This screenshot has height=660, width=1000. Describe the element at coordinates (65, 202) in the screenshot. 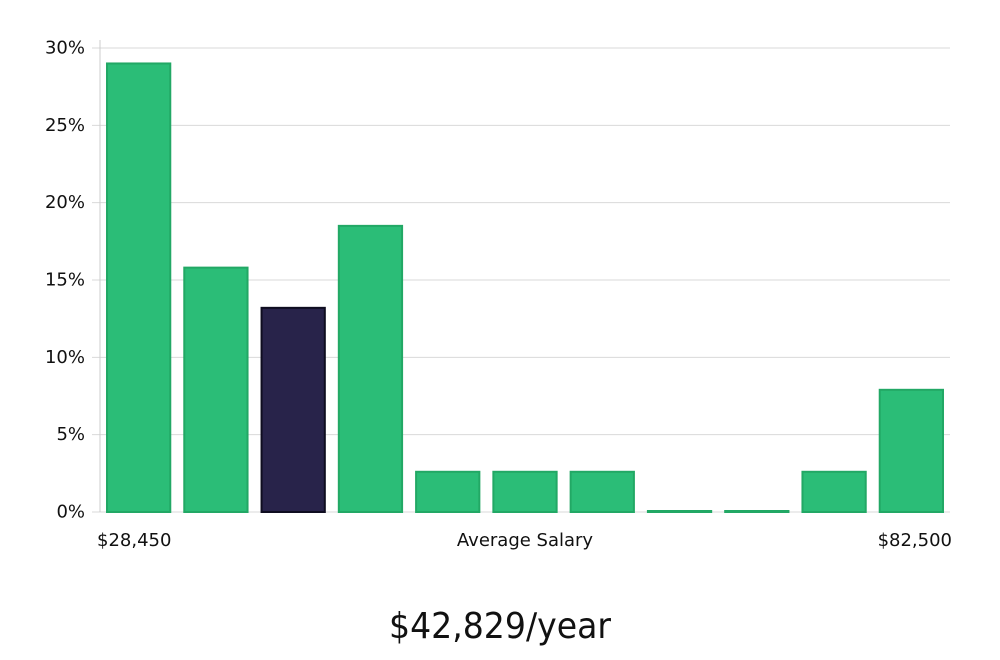

I see `y-tick-label: 20%` at that location.